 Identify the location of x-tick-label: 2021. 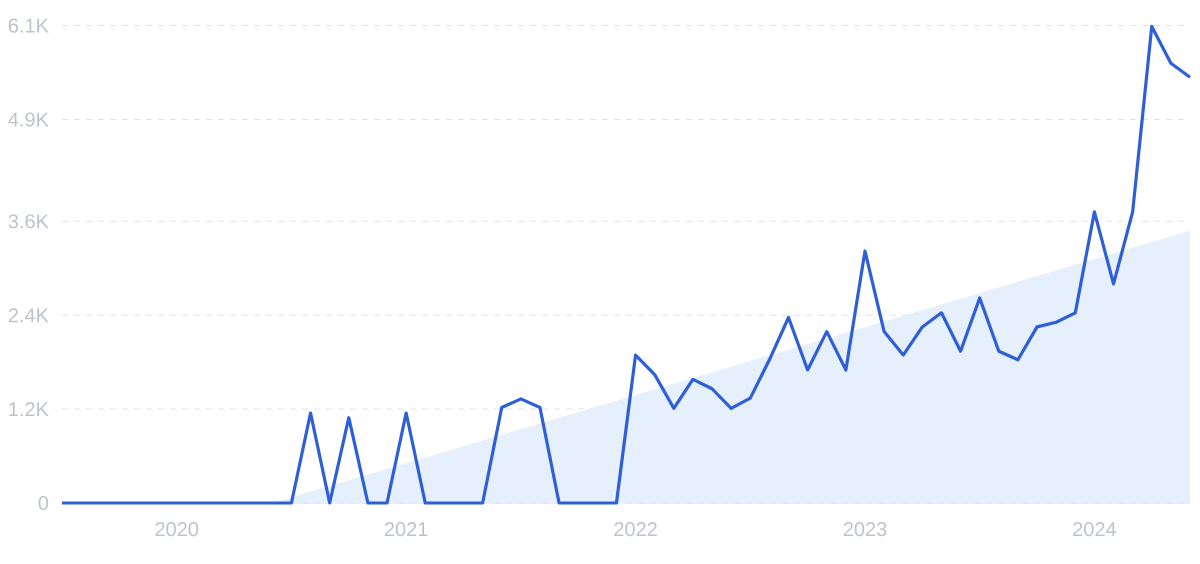
(406, 529).